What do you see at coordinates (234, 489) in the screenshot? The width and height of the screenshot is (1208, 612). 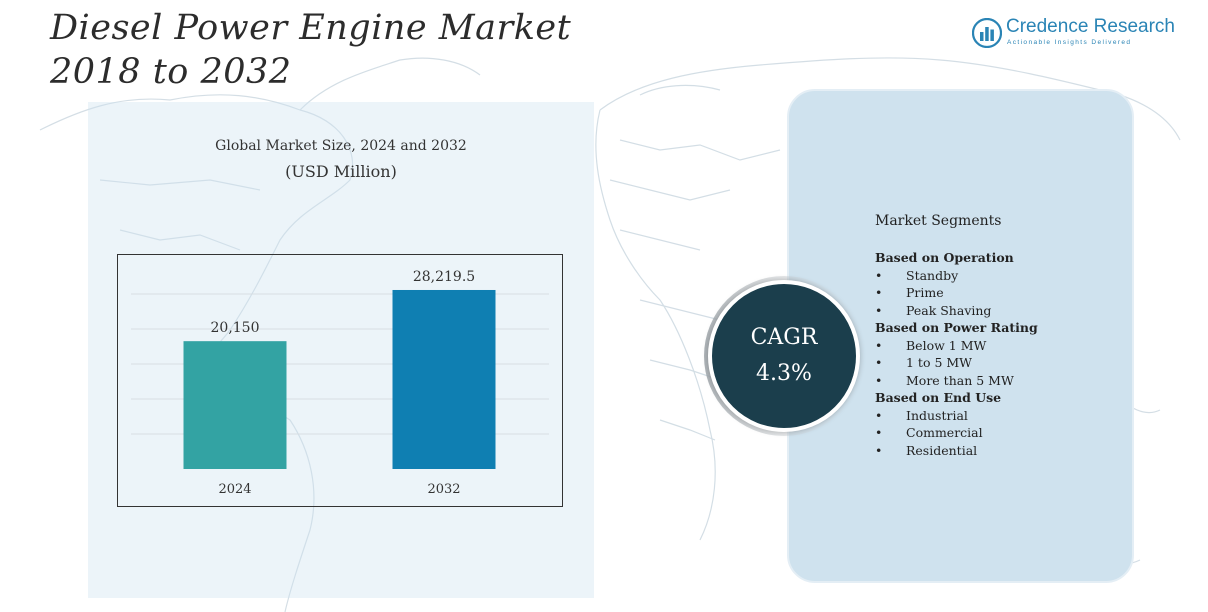 I see `category-label: 2024` at bounding box center [234, 489].